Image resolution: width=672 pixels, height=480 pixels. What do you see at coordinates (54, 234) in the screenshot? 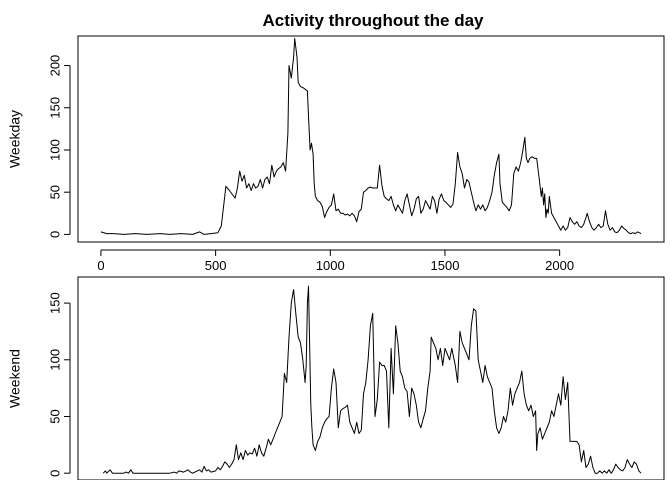
I see `weekday-y-tick-label: 0` at bounding box center [54, 234].